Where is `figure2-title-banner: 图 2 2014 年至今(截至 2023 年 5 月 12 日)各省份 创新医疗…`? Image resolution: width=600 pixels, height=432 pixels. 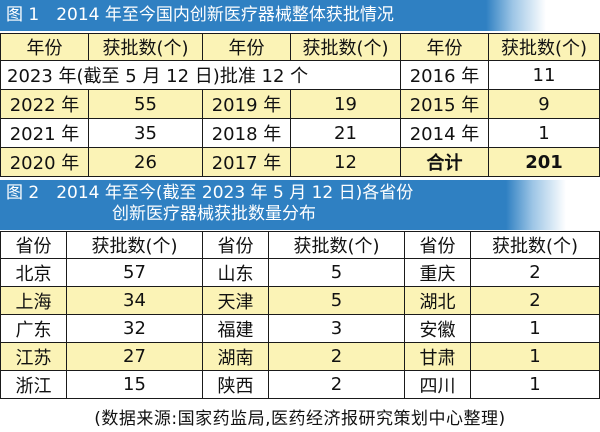 figure2-title-banner: 图 2 2014 年至今(截至 2023 年 5 月 12 日)各省份 创新医疗… is located at coordinates (283, 205).